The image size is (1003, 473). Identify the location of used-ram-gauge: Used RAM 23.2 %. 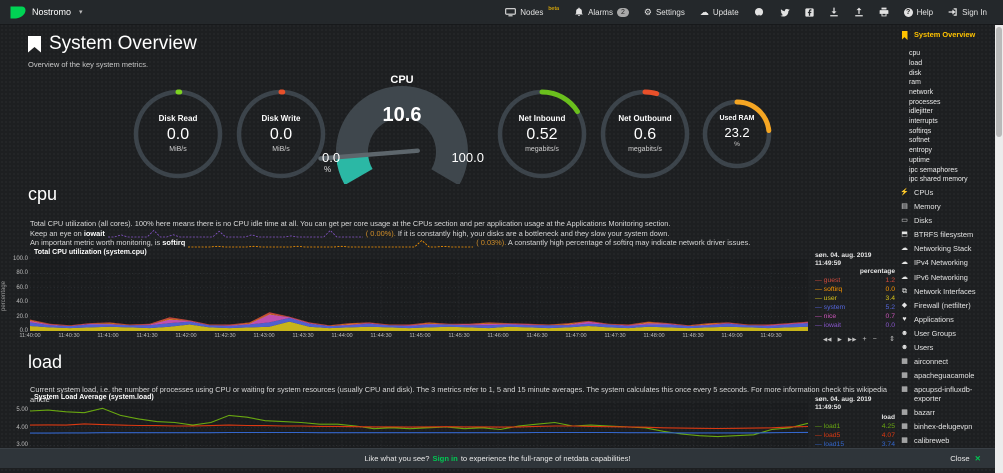
(737, 134).